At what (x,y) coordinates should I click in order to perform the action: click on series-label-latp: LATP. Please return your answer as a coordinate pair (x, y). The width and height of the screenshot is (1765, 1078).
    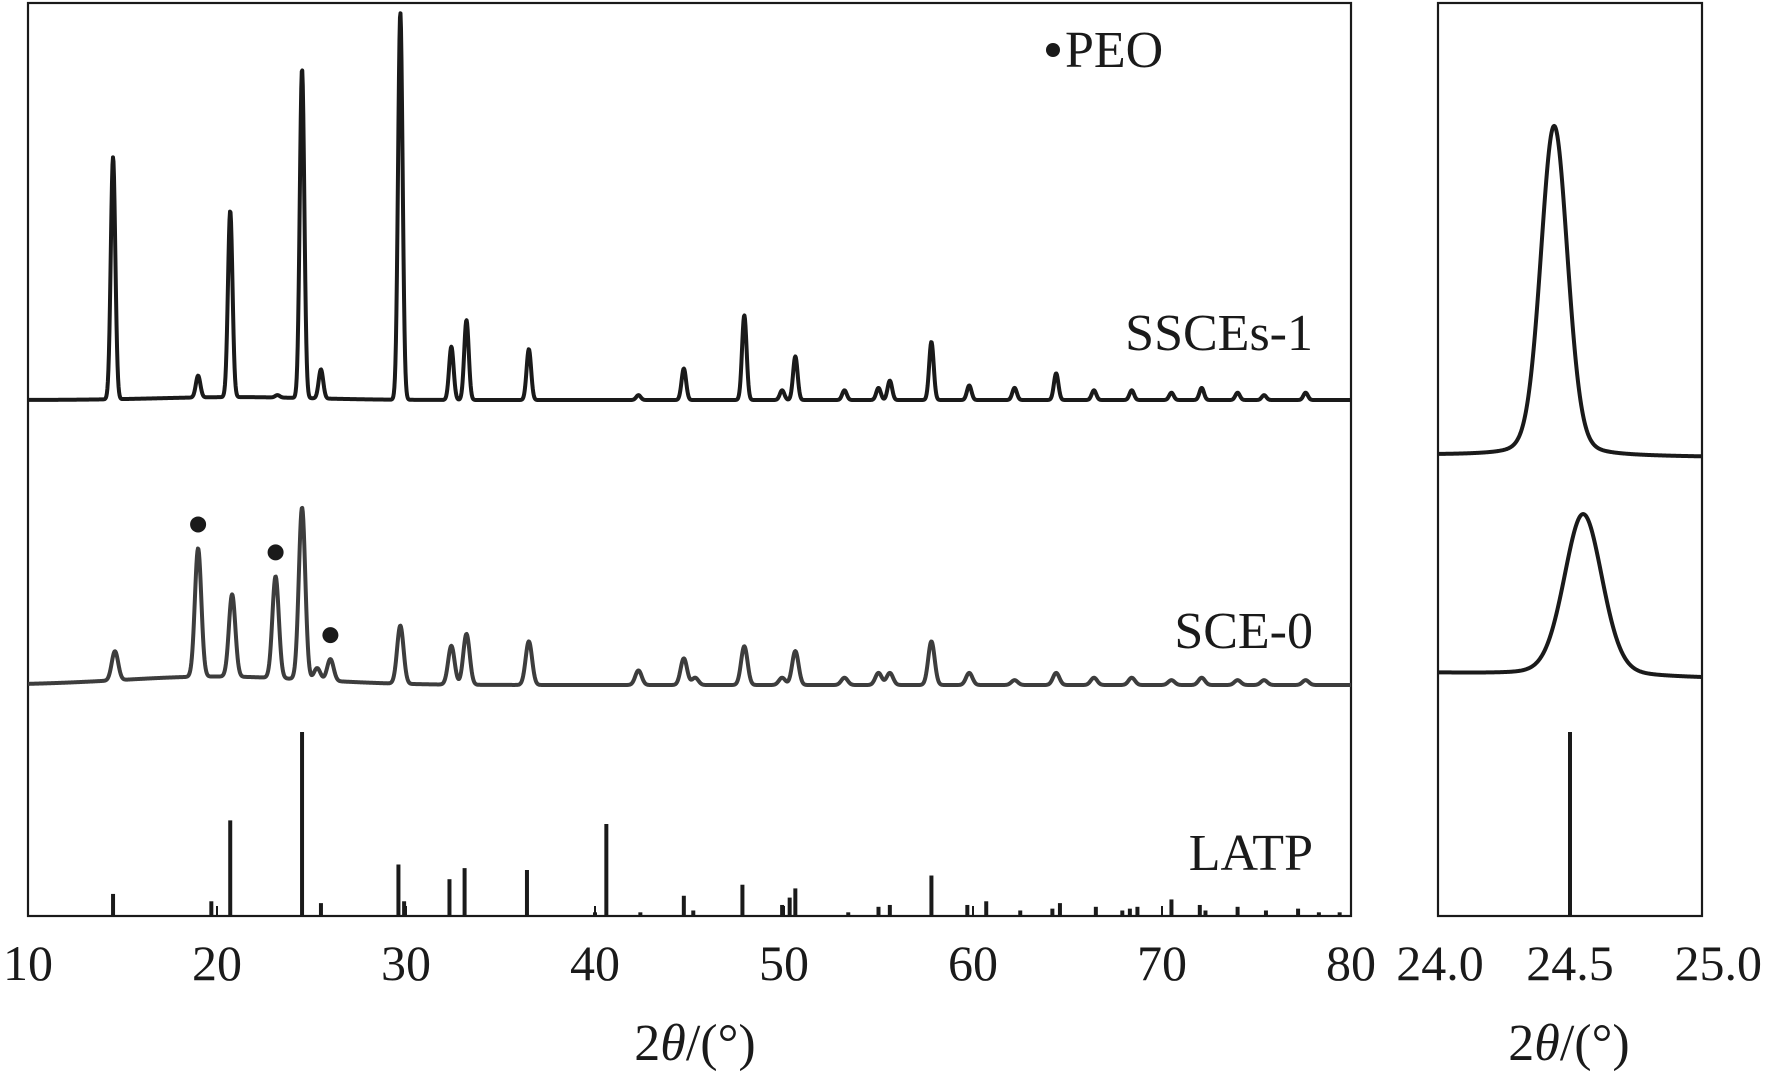
    Looking at the image, I should click on (1251, 853).